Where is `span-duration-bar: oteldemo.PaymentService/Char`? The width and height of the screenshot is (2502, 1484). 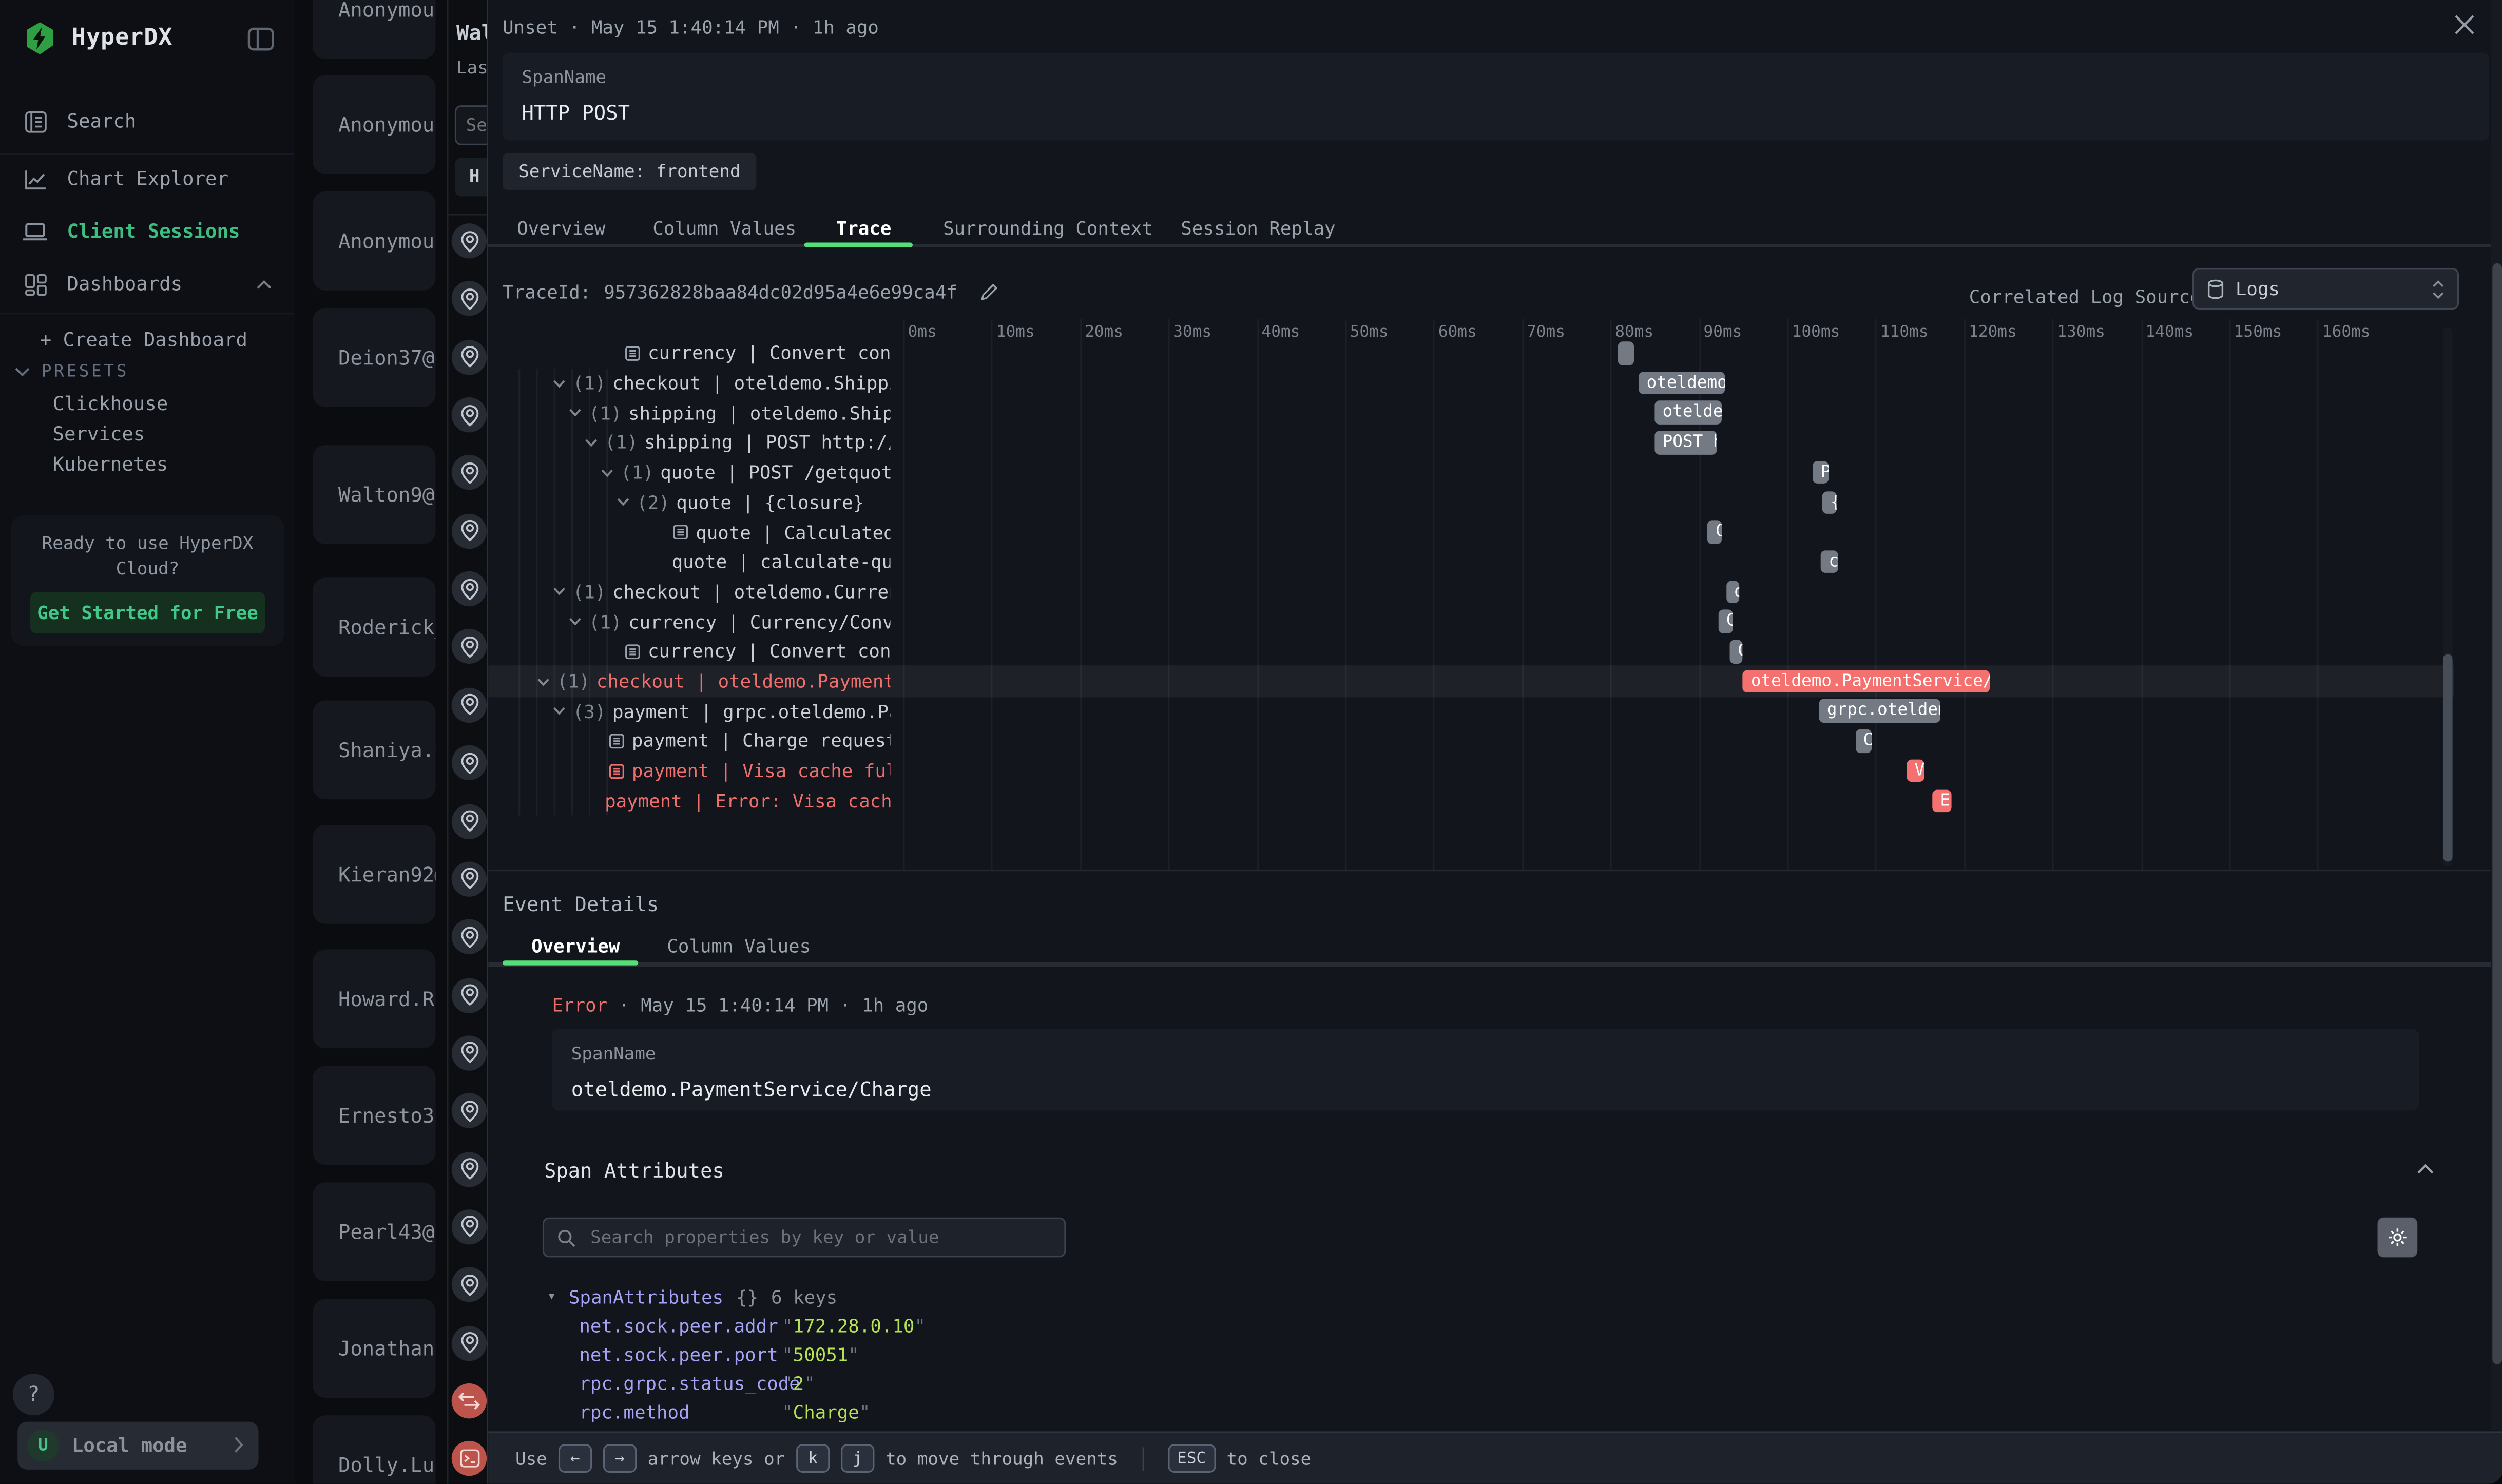
span-duration-bar: oteldemo.PaymentService/Char is located at coordinates (1867, 681).